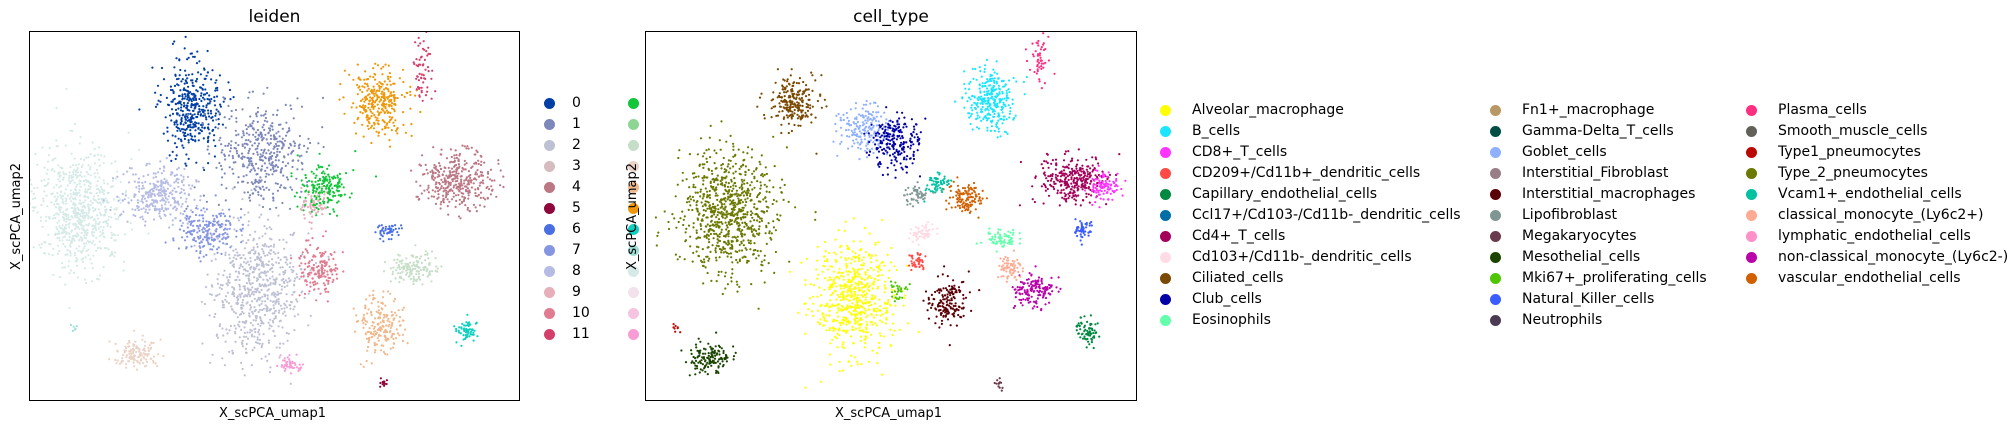 Image resolution: width=2016 pixels, height=431 pixels. I want to click on legend-label: Natural_Killer_cells, so click(1588, 299).